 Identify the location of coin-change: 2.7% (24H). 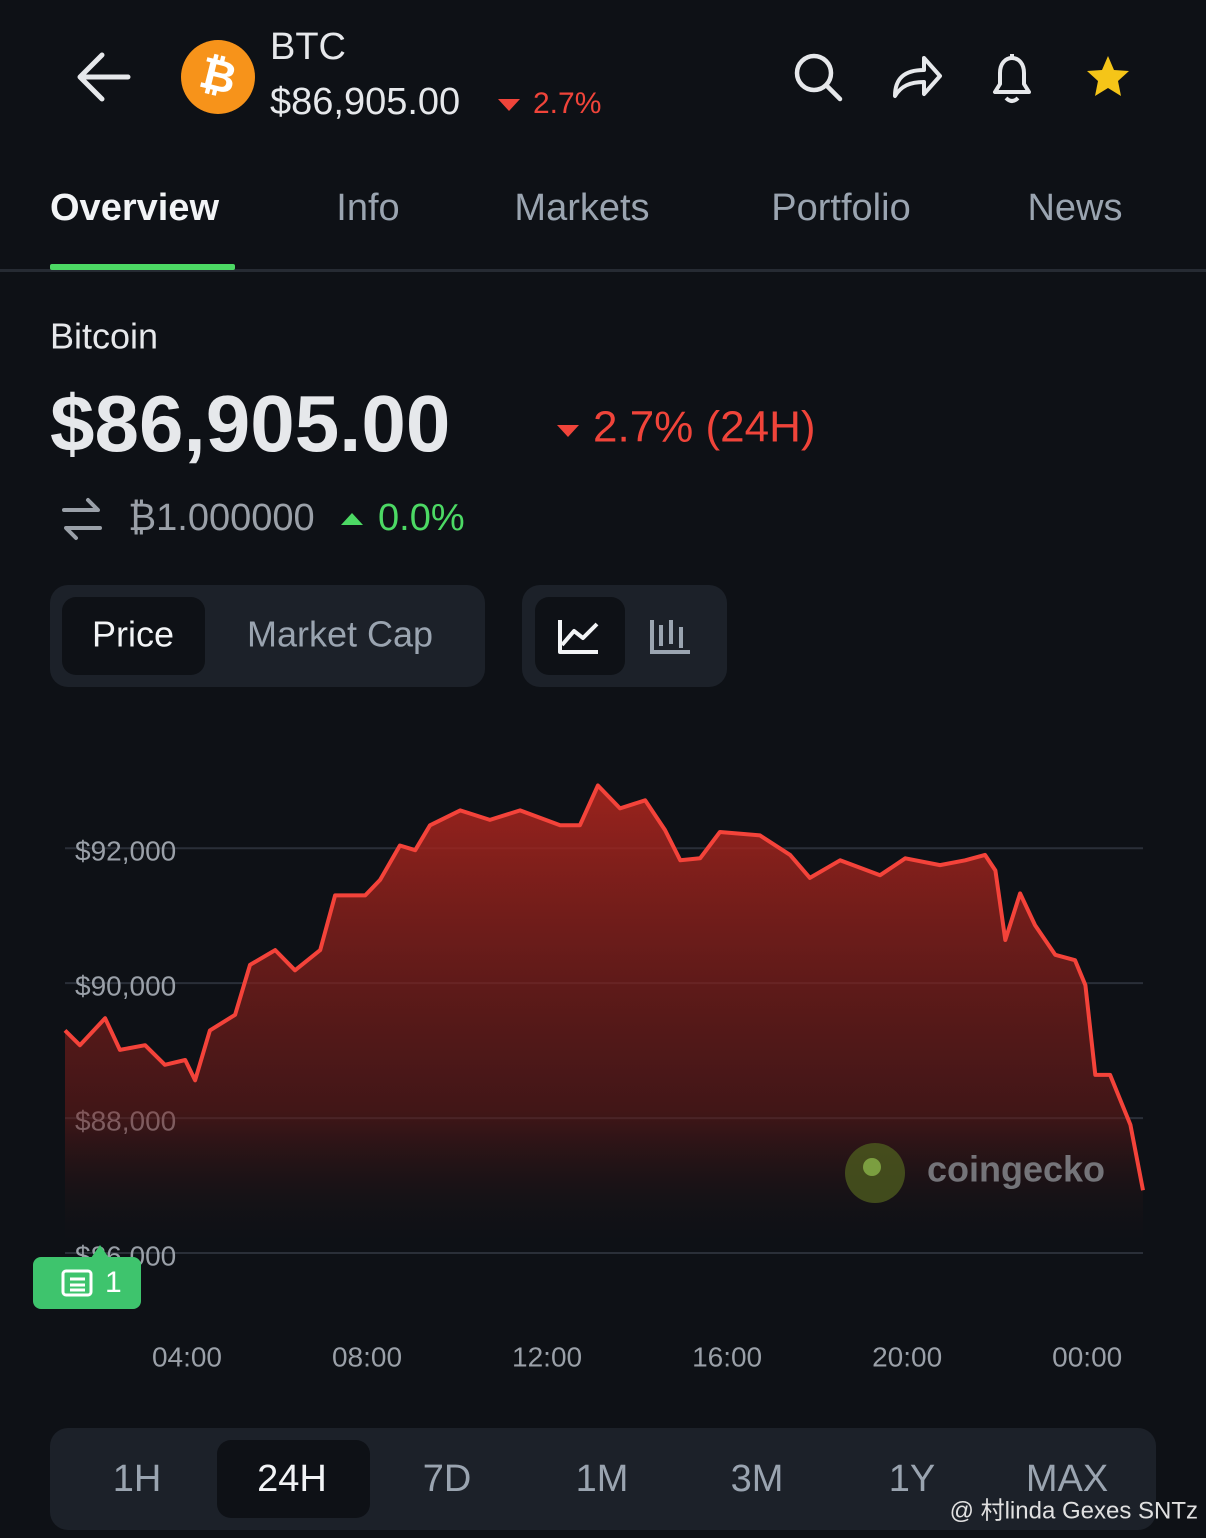
(704, 427).